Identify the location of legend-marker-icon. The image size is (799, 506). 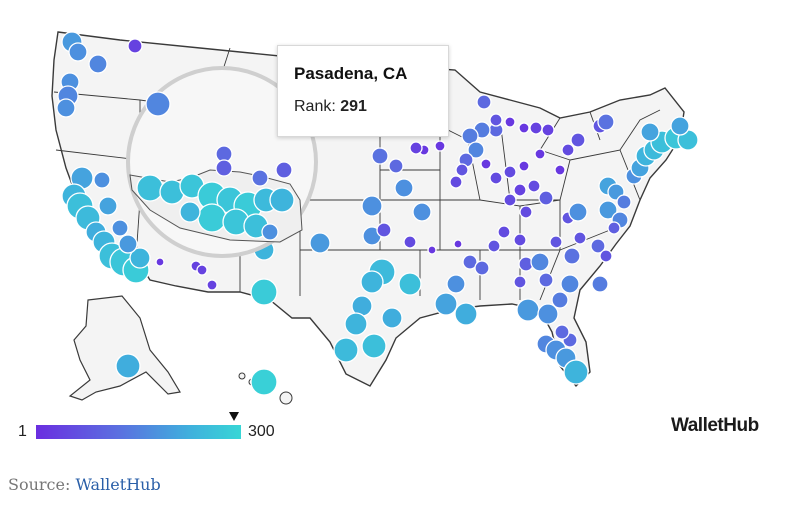
(234, 416).